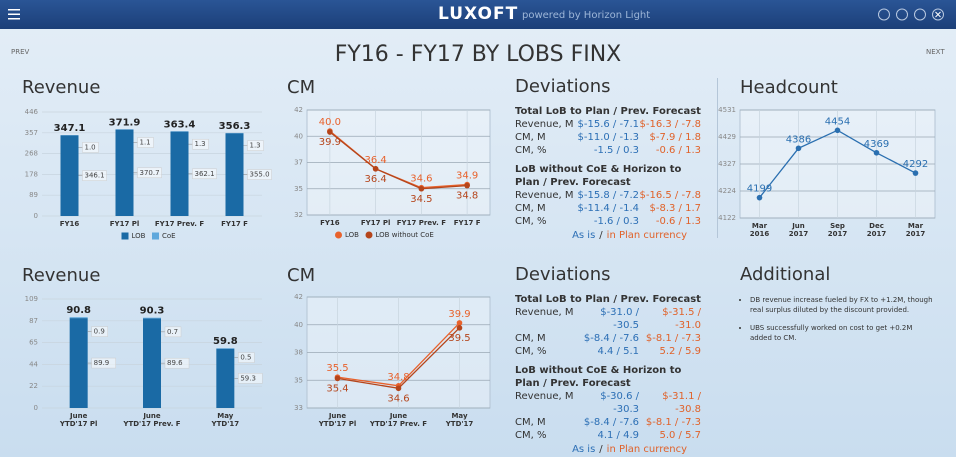  What do you see at coordinates (33, 343) in the screenshot?
I see `y-tick-label: 65` at bounding box center [33, 343].